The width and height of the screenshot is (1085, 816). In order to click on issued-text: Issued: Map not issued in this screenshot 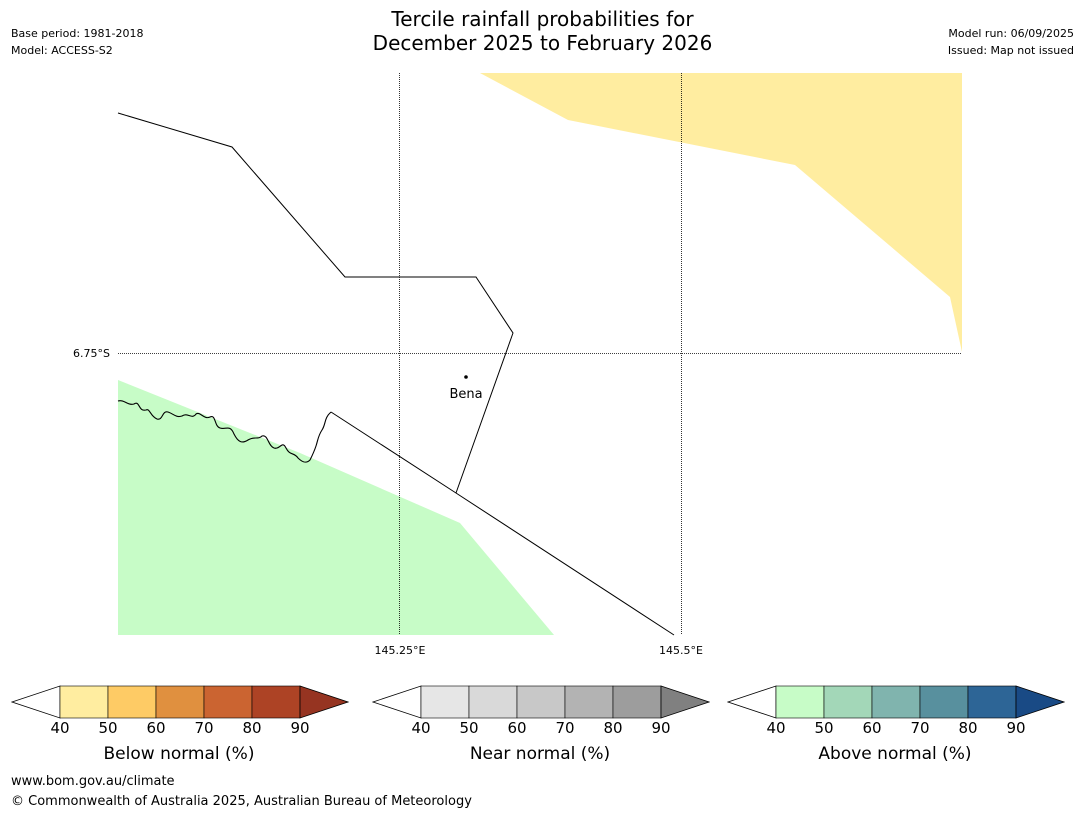, I will do `click(1010, 50)`.